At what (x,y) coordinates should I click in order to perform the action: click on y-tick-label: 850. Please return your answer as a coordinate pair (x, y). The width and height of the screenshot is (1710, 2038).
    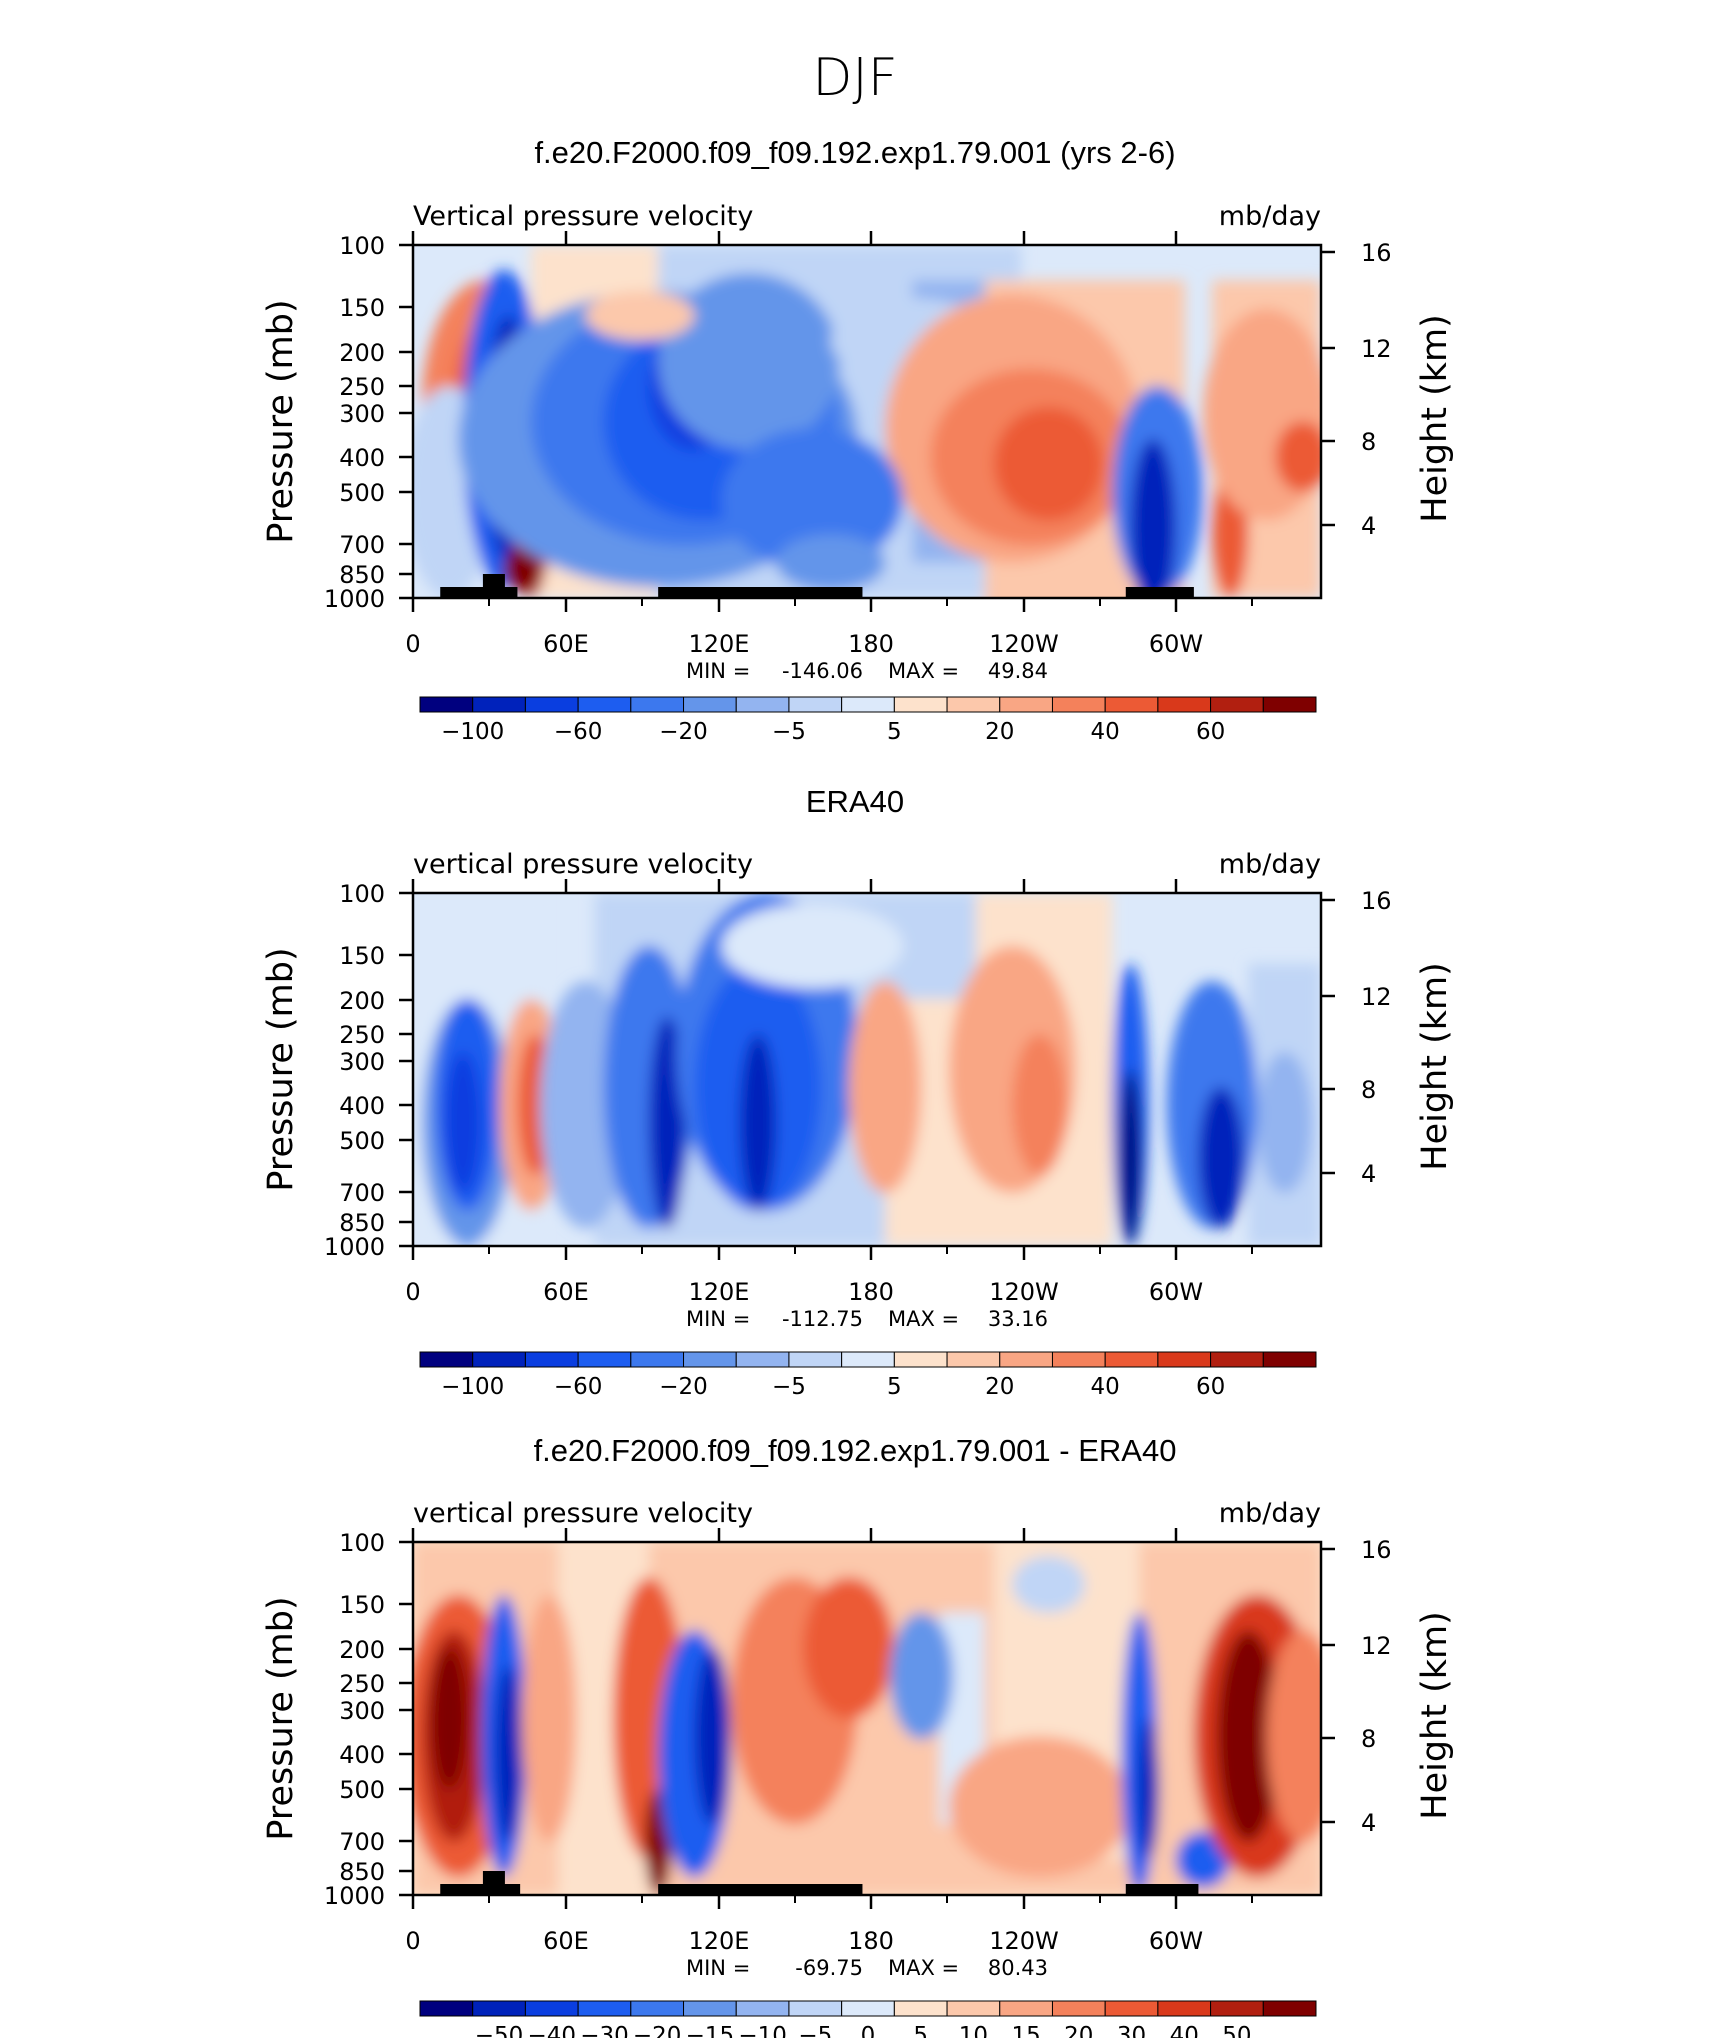
    Looking at the image, I should click on (362, 1872).